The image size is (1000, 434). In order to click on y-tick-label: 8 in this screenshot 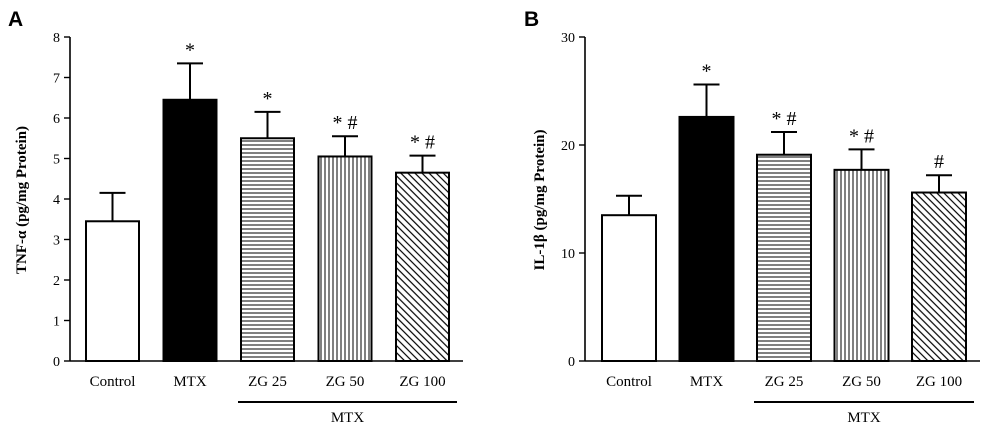, I will do `click(56, 38)`.